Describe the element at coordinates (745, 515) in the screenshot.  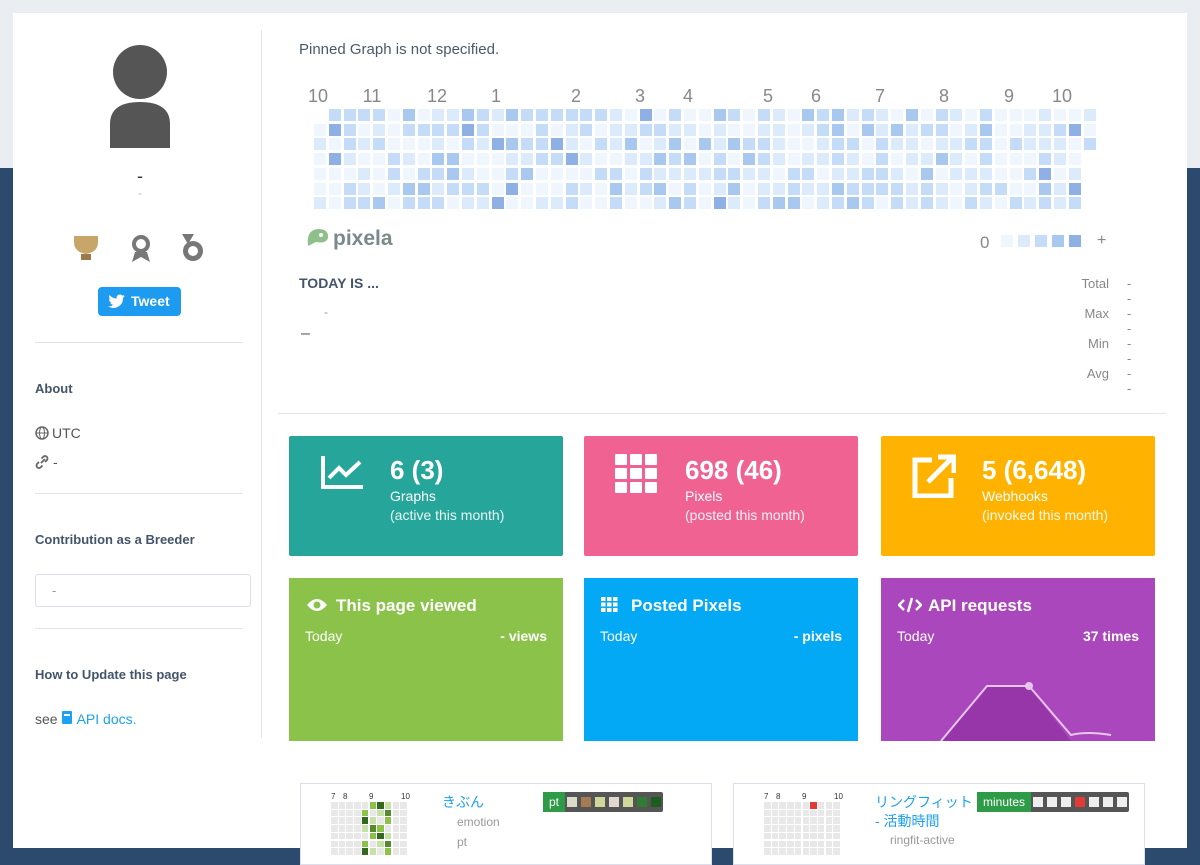
I see `card-sub: (posted this month)` at that location.